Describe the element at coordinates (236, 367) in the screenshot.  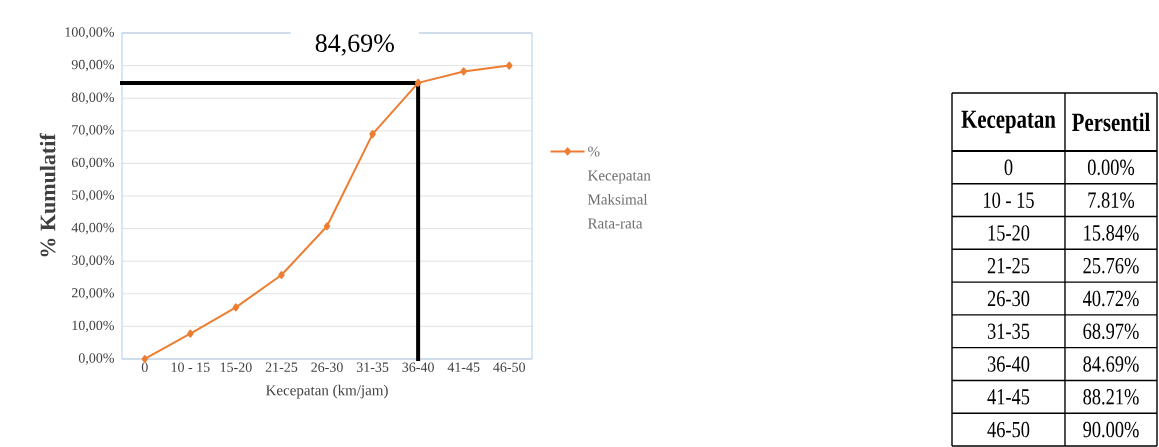
I see `x-tick-label: 15-20` at that location.